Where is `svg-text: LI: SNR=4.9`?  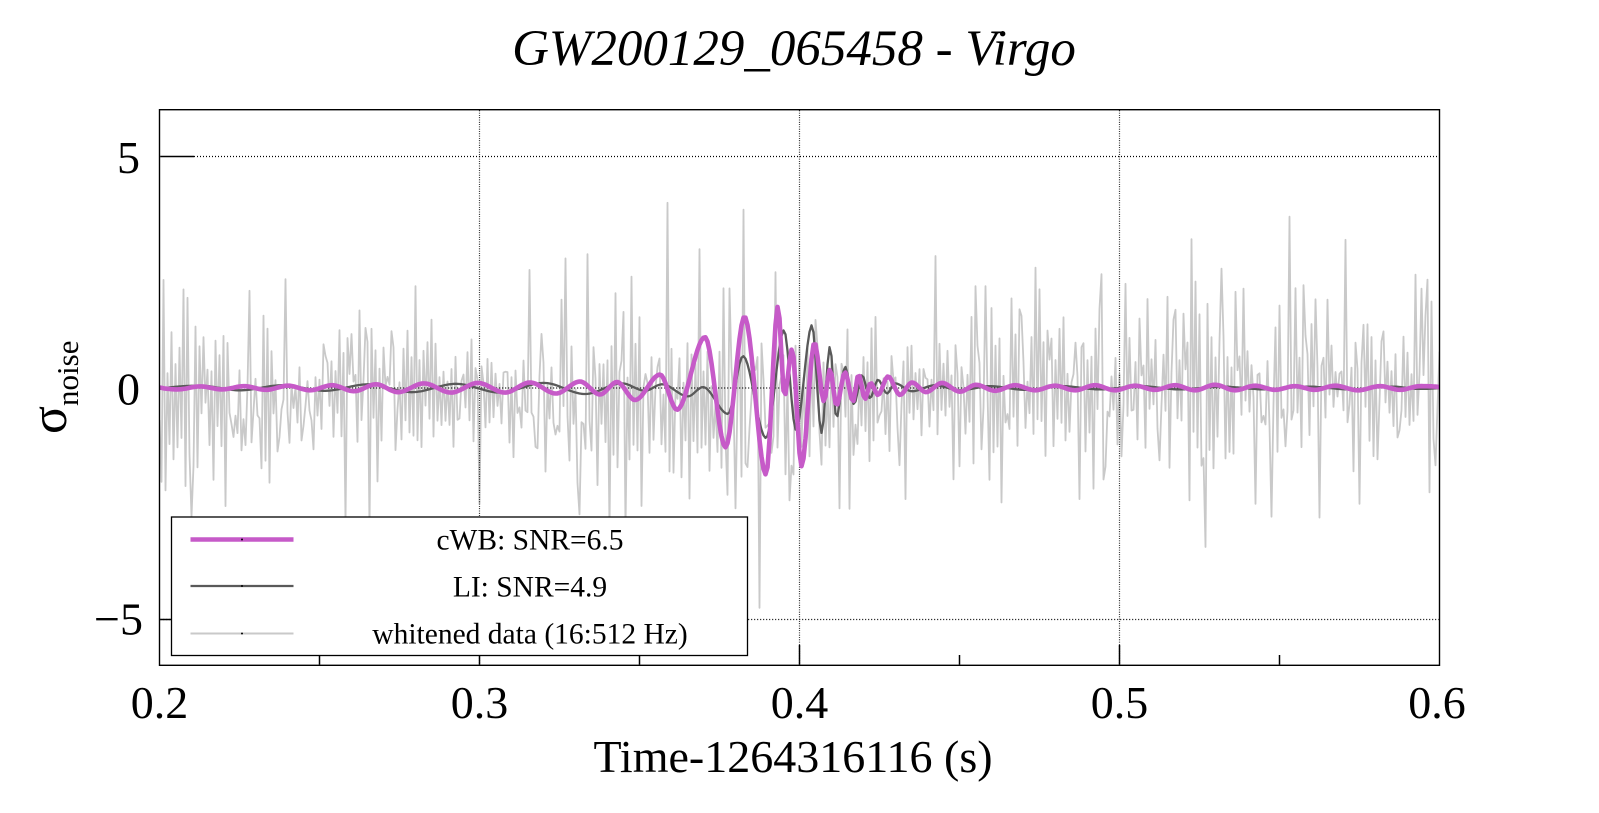 svg-text: LI: SNR=4.9 is located at coordinates (530, 588).